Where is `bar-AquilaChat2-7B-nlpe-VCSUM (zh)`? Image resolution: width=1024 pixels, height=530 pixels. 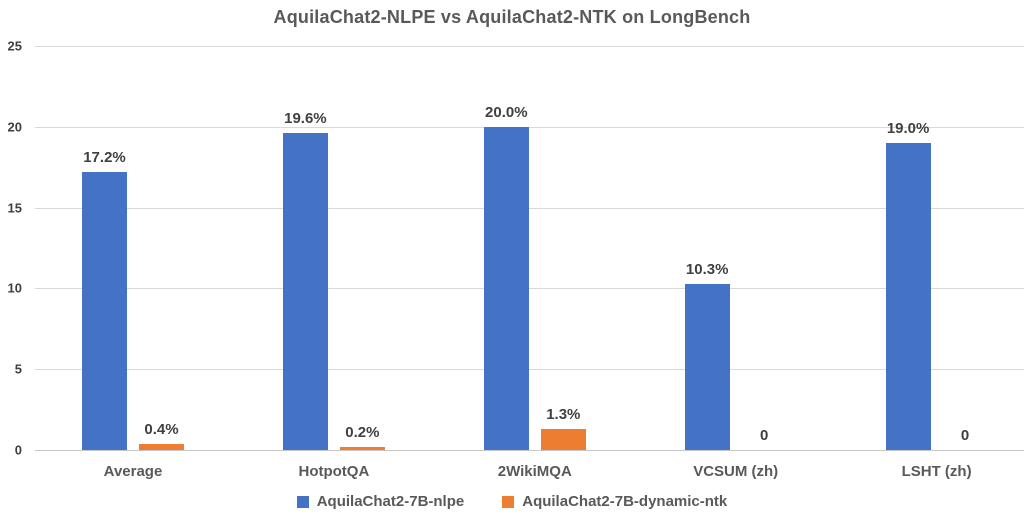 bar-AquilaChat2-7B-nlpe-VCSUM (zh) is located at coordinates (707, 366).